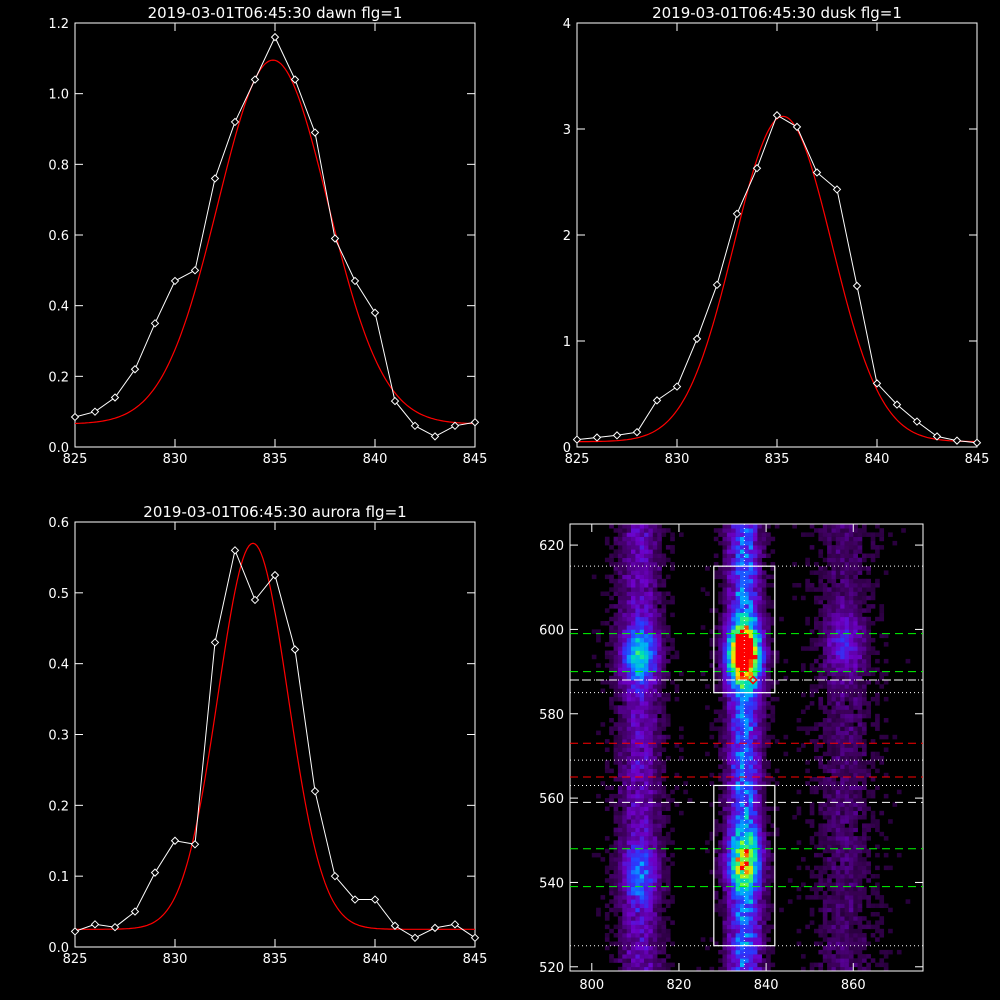 This screenshot has height=1000, width=1000. Describe the element at coordinates (58, 165) in the screenshot. I see `y-tick-label-0-4: 0.8` at that location.